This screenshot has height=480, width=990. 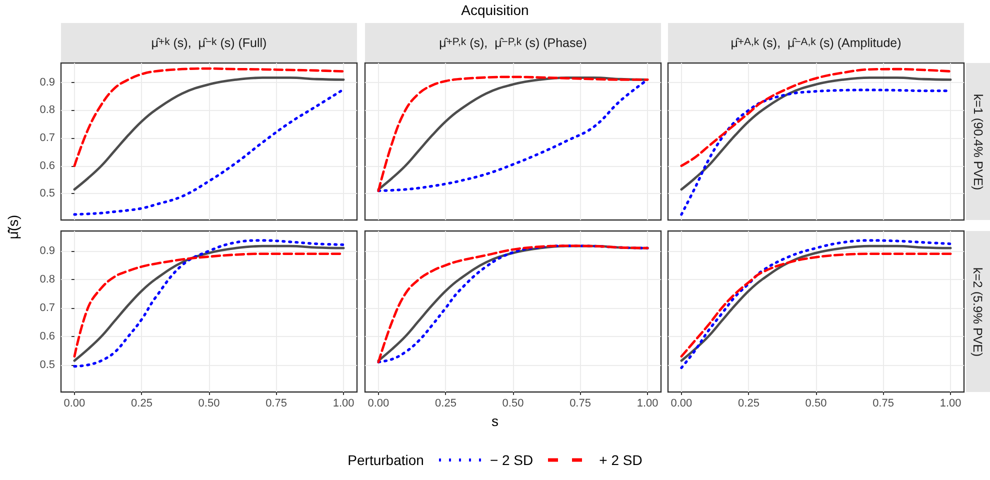 What do you see at coordinates (978, 311) in the screenshot?
I see `text: k=2 (5.9% PVE)` at bounding box center [978, 311].